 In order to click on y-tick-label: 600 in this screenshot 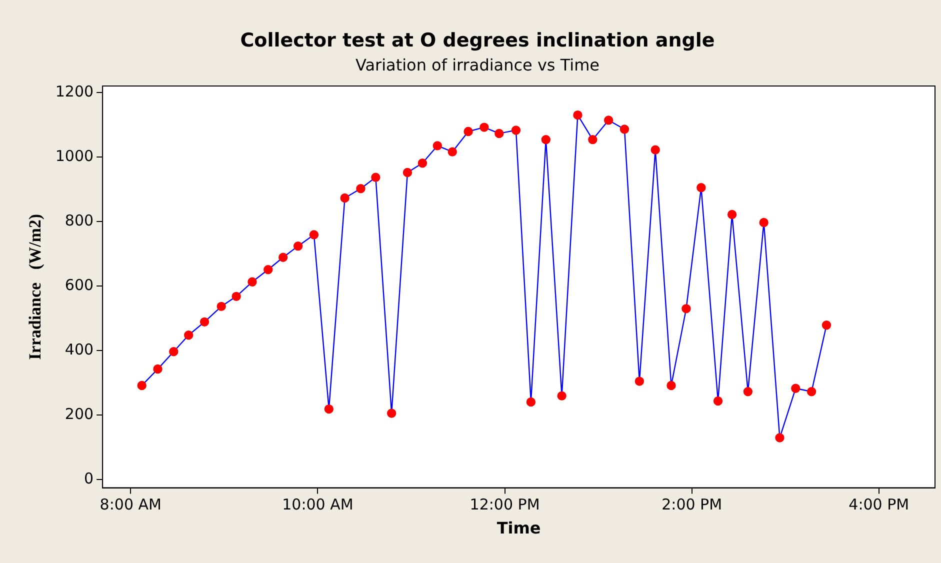, I will do `click(79, 285)`.